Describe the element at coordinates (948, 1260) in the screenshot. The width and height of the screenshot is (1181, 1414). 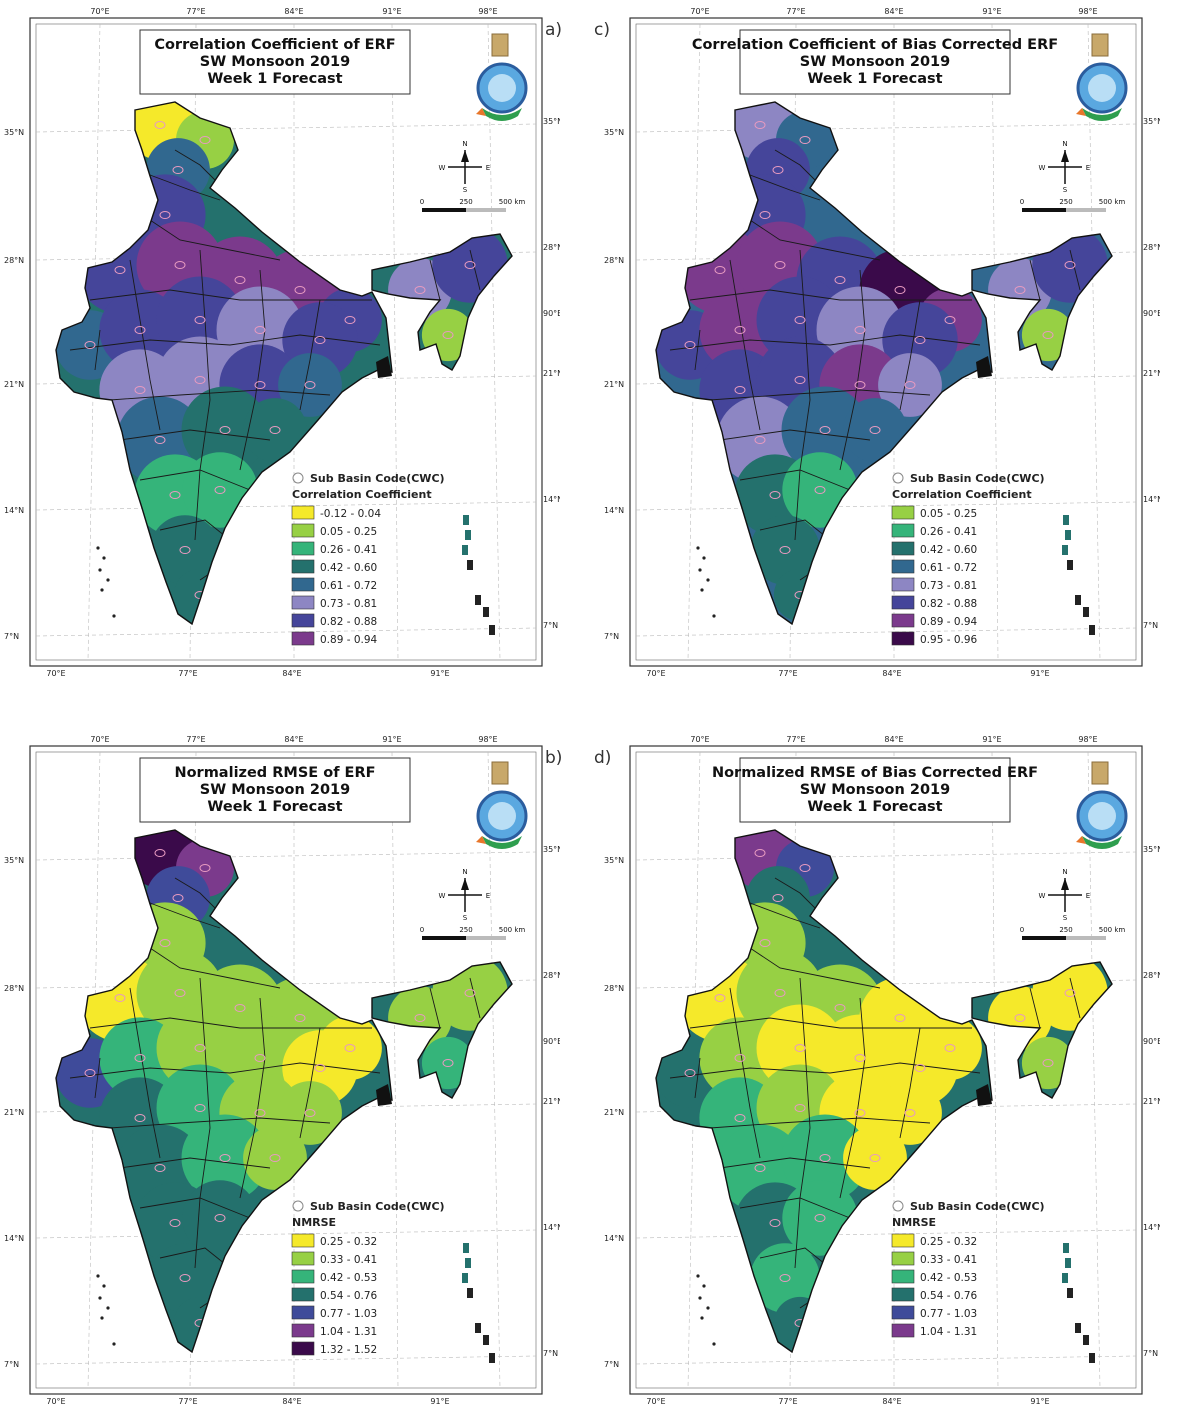
I see `legend-class-label: 0.33 - 0.41` at that location.